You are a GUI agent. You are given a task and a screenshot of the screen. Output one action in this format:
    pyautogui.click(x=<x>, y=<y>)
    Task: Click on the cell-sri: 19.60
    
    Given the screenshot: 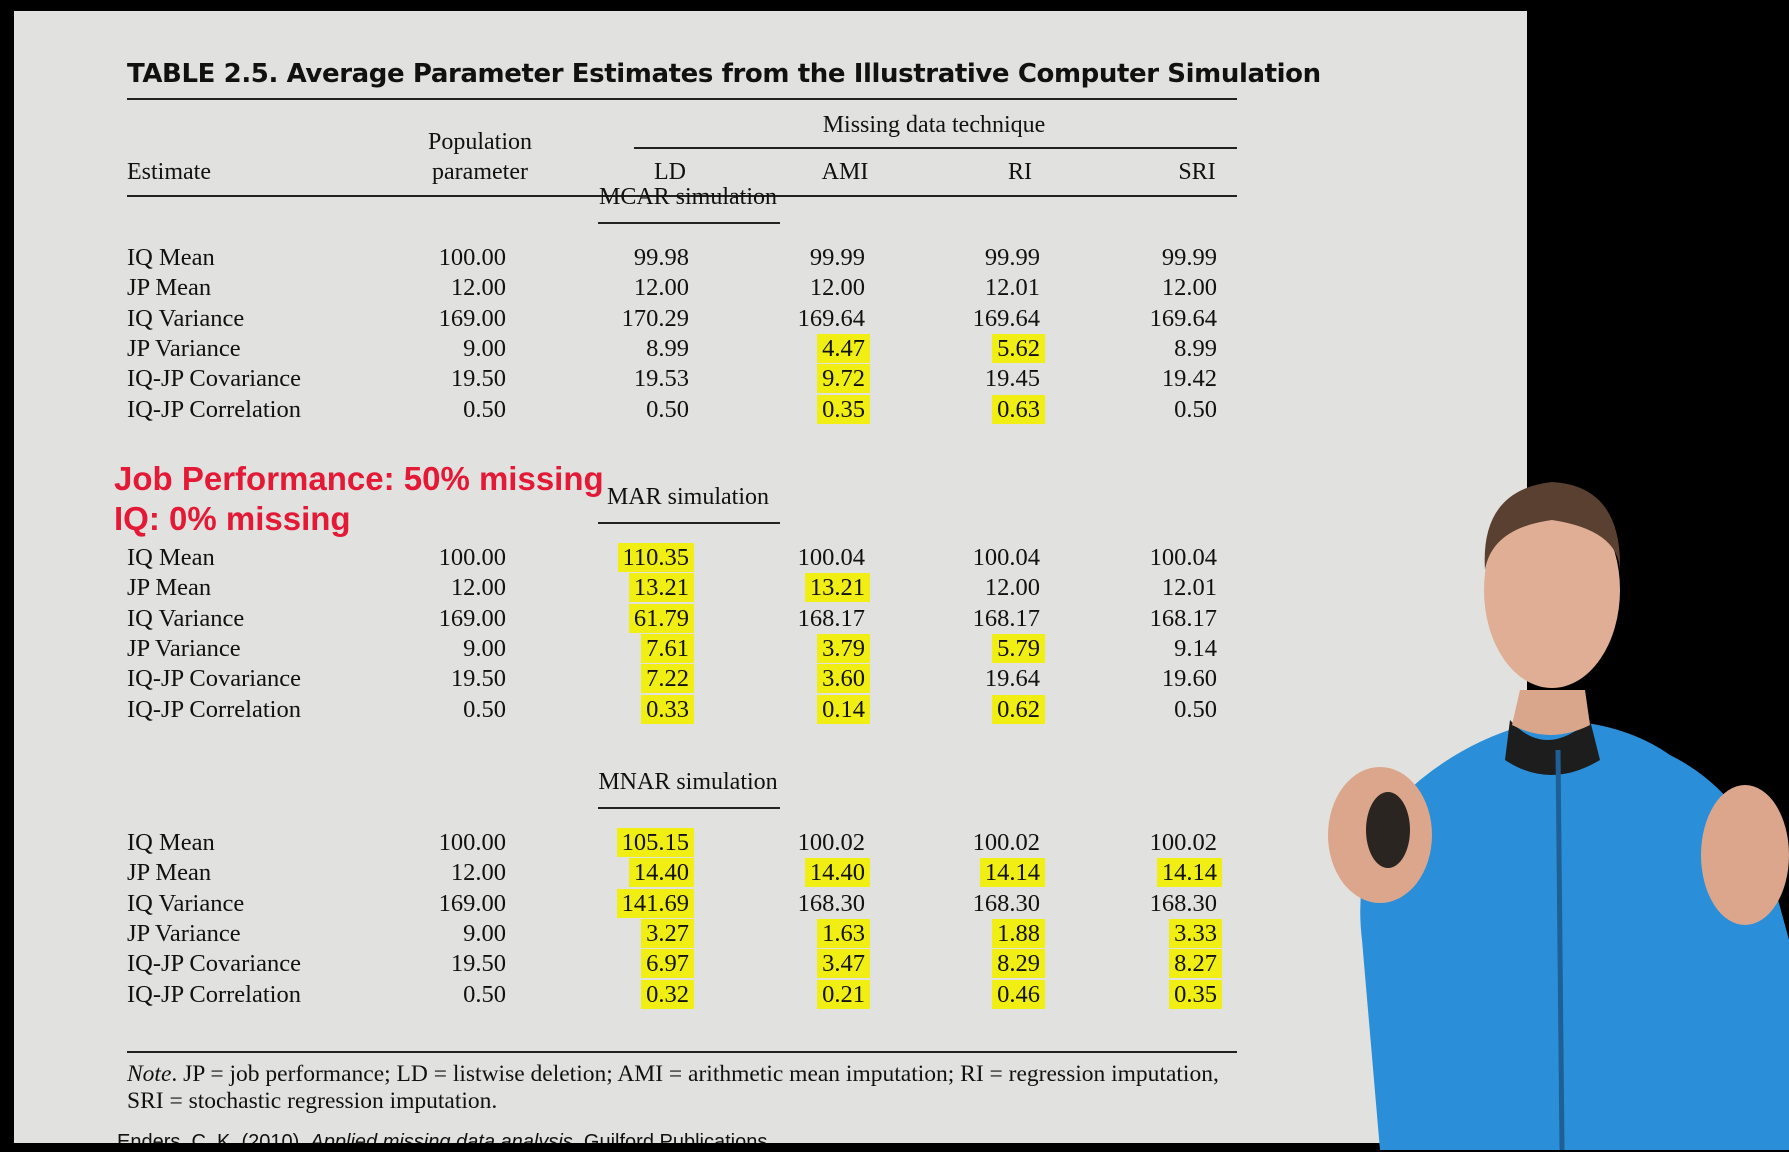 What is the action you would take?
    pyautogui.click(x=1189, y=679)
    